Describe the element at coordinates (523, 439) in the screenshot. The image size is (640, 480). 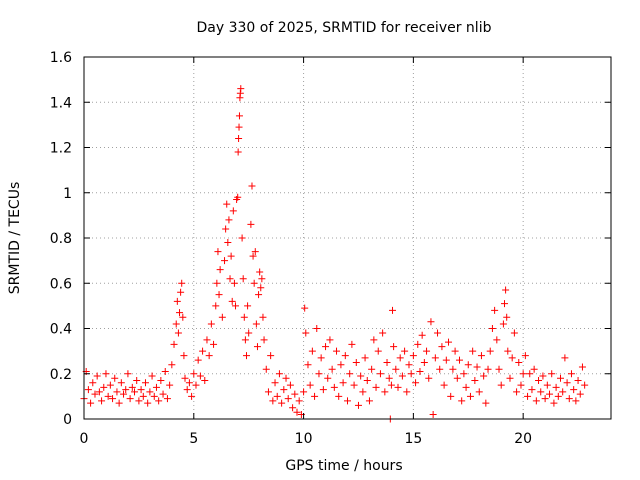
I see `x-tick-label: 20` at that location.